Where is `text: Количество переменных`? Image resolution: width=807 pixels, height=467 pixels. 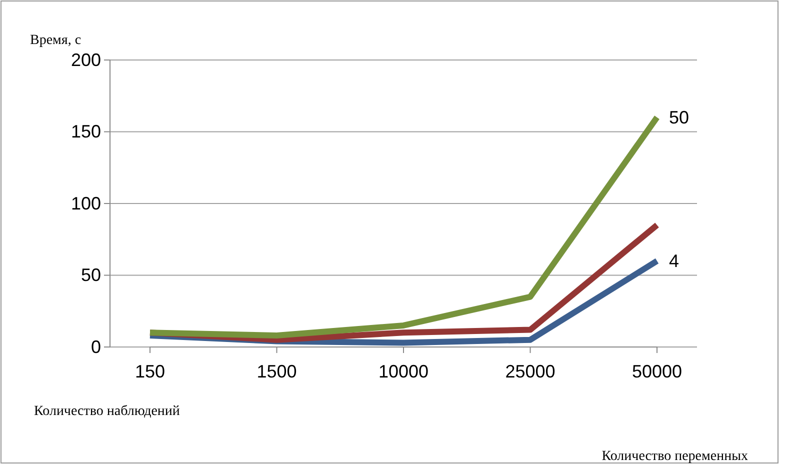 text: Количество переменных is located at coordinates (675, 456).